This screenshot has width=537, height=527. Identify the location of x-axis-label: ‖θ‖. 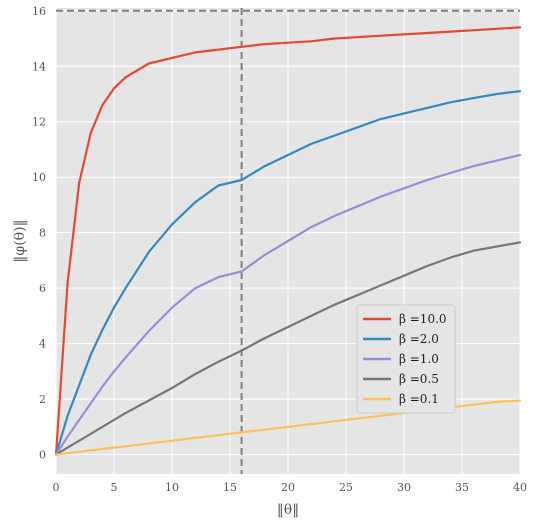
(288, 510).